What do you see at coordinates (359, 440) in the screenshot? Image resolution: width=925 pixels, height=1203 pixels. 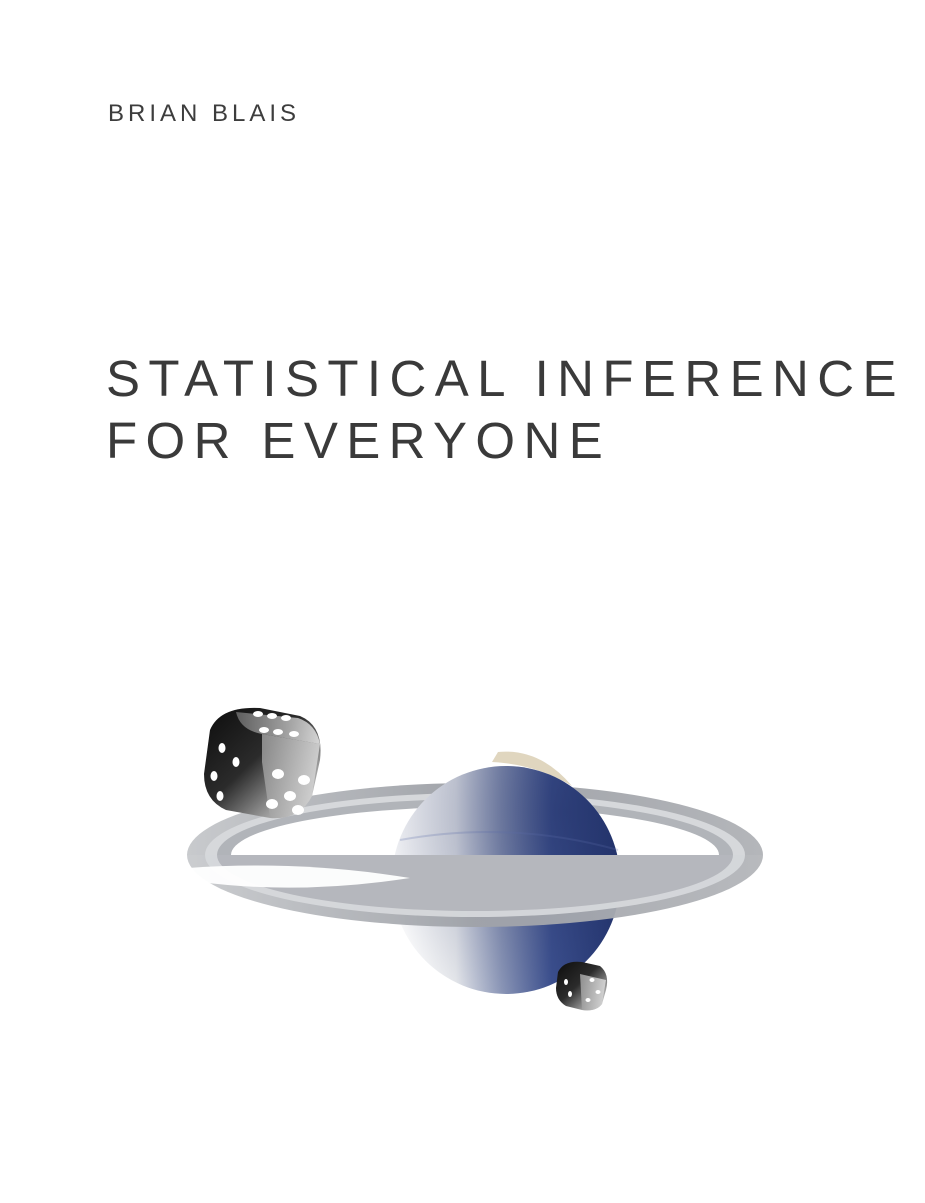 I see `book-title-line-2: FOR EVERYONE` at bounding box center [359, 440].